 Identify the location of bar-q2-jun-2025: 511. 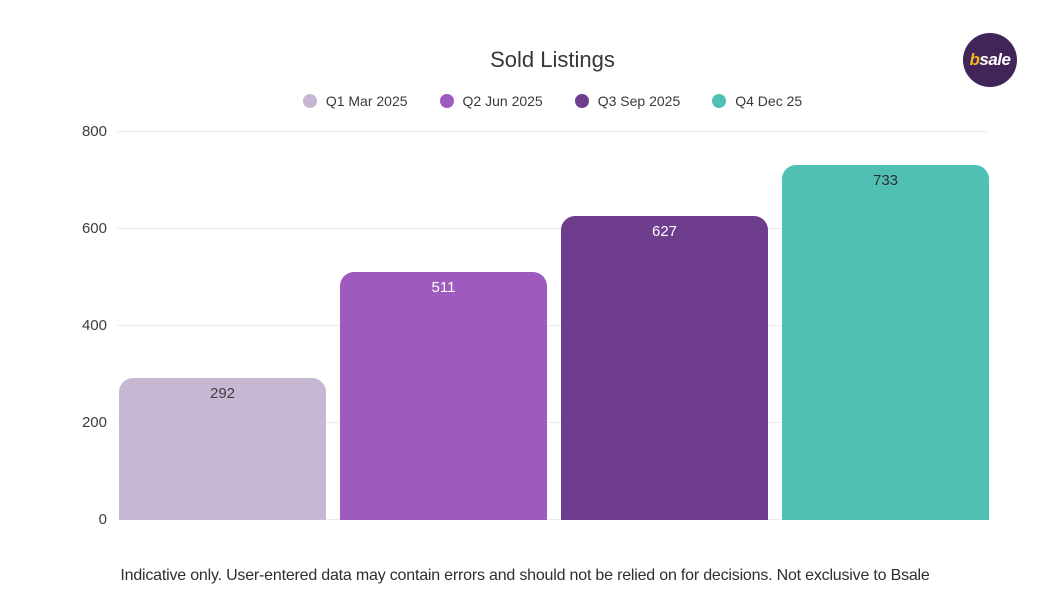
(443, 396).